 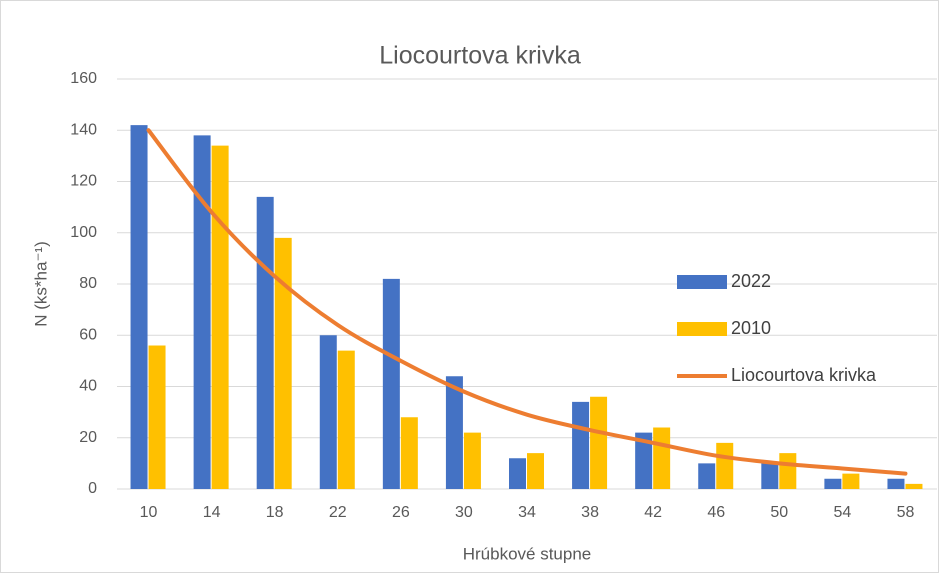 What do you see at coordinates (527, 512) in the screenshot?
I see `x-tick-label: 34` at bounding box center [527, 512].